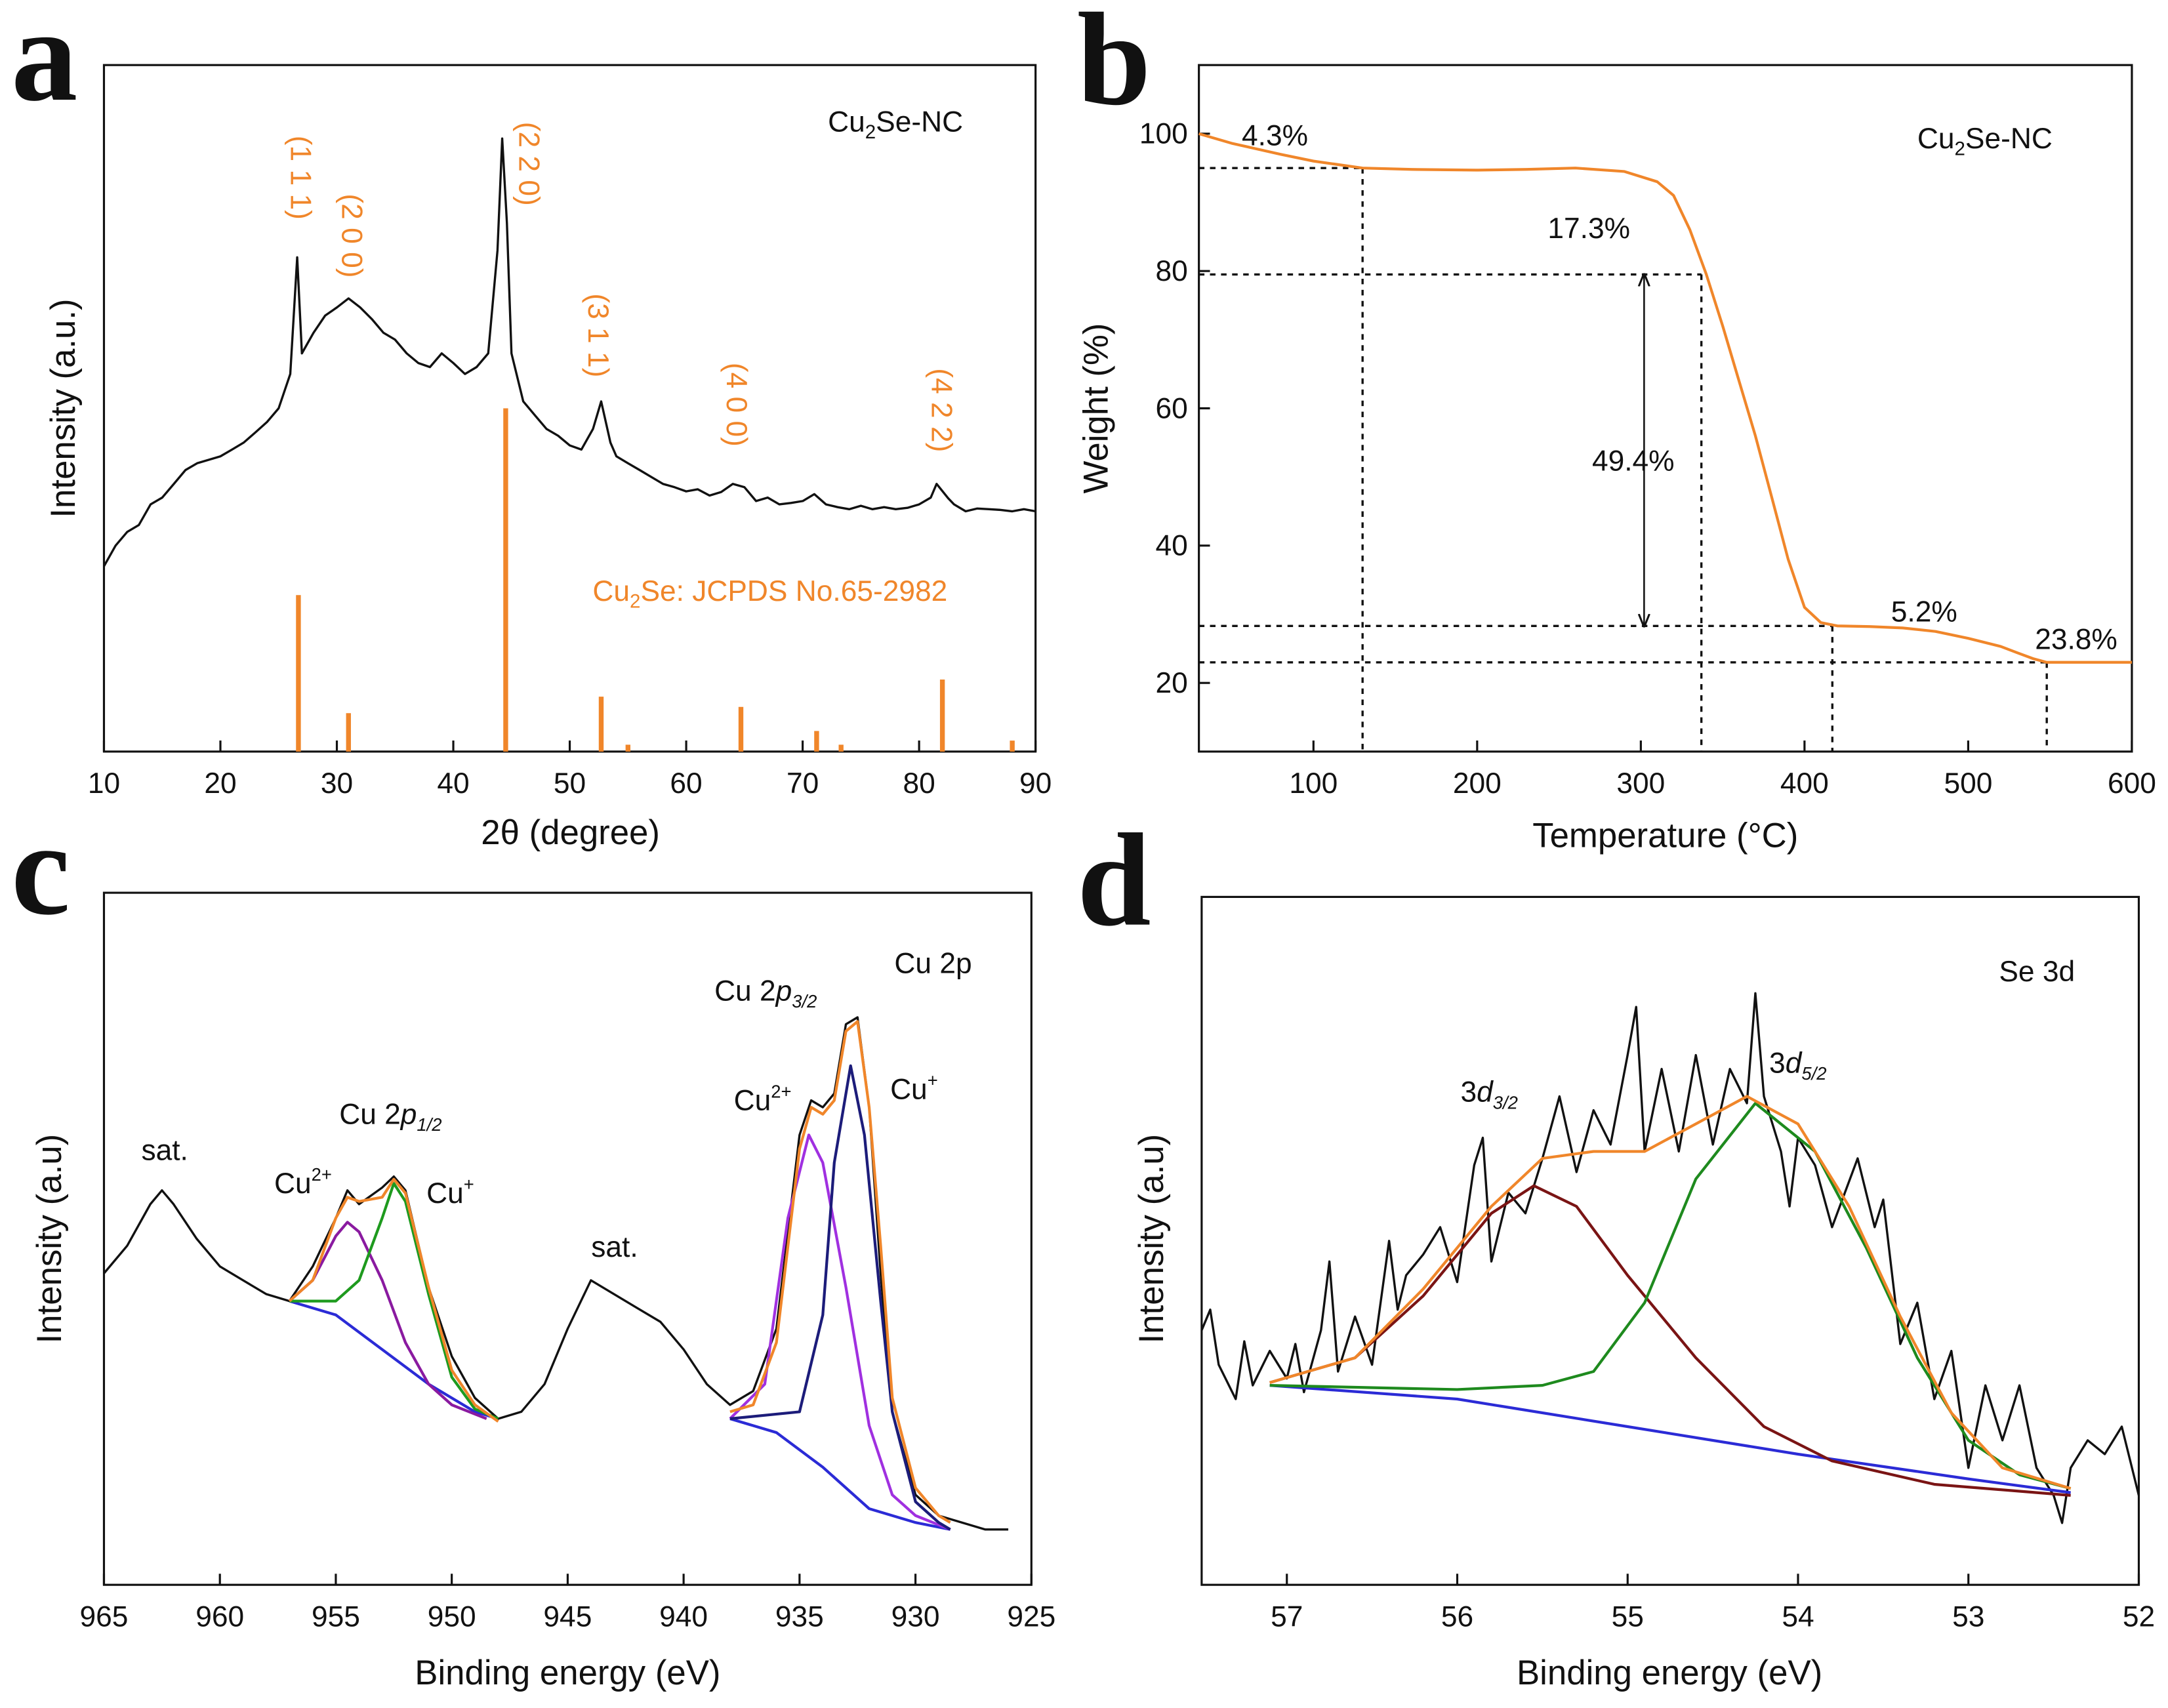 This screenshot has width=2168, height=1708. Describe the element at coordinates (1163, 134) in the screenshot. I see `y-tick-label: 100` at that location.